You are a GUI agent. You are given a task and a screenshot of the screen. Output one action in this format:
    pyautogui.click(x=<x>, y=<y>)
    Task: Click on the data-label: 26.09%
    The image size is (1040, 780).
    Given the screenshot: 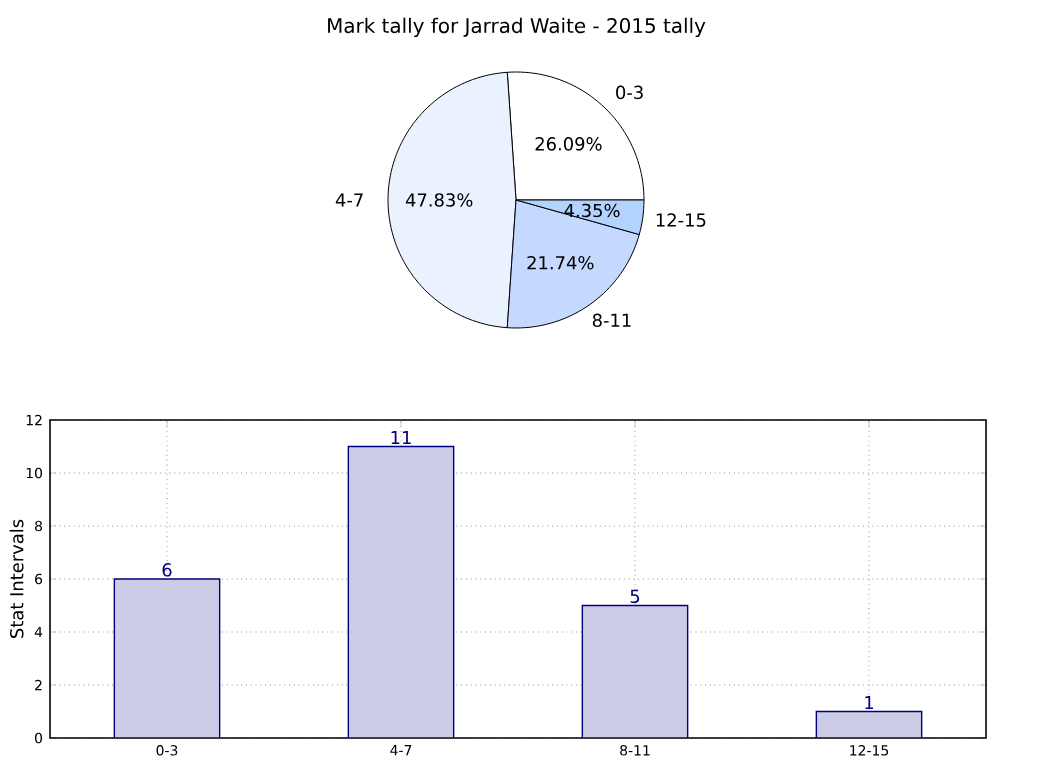 What is the action you would take?
    pyautogui.click(x=568, y=144)
    